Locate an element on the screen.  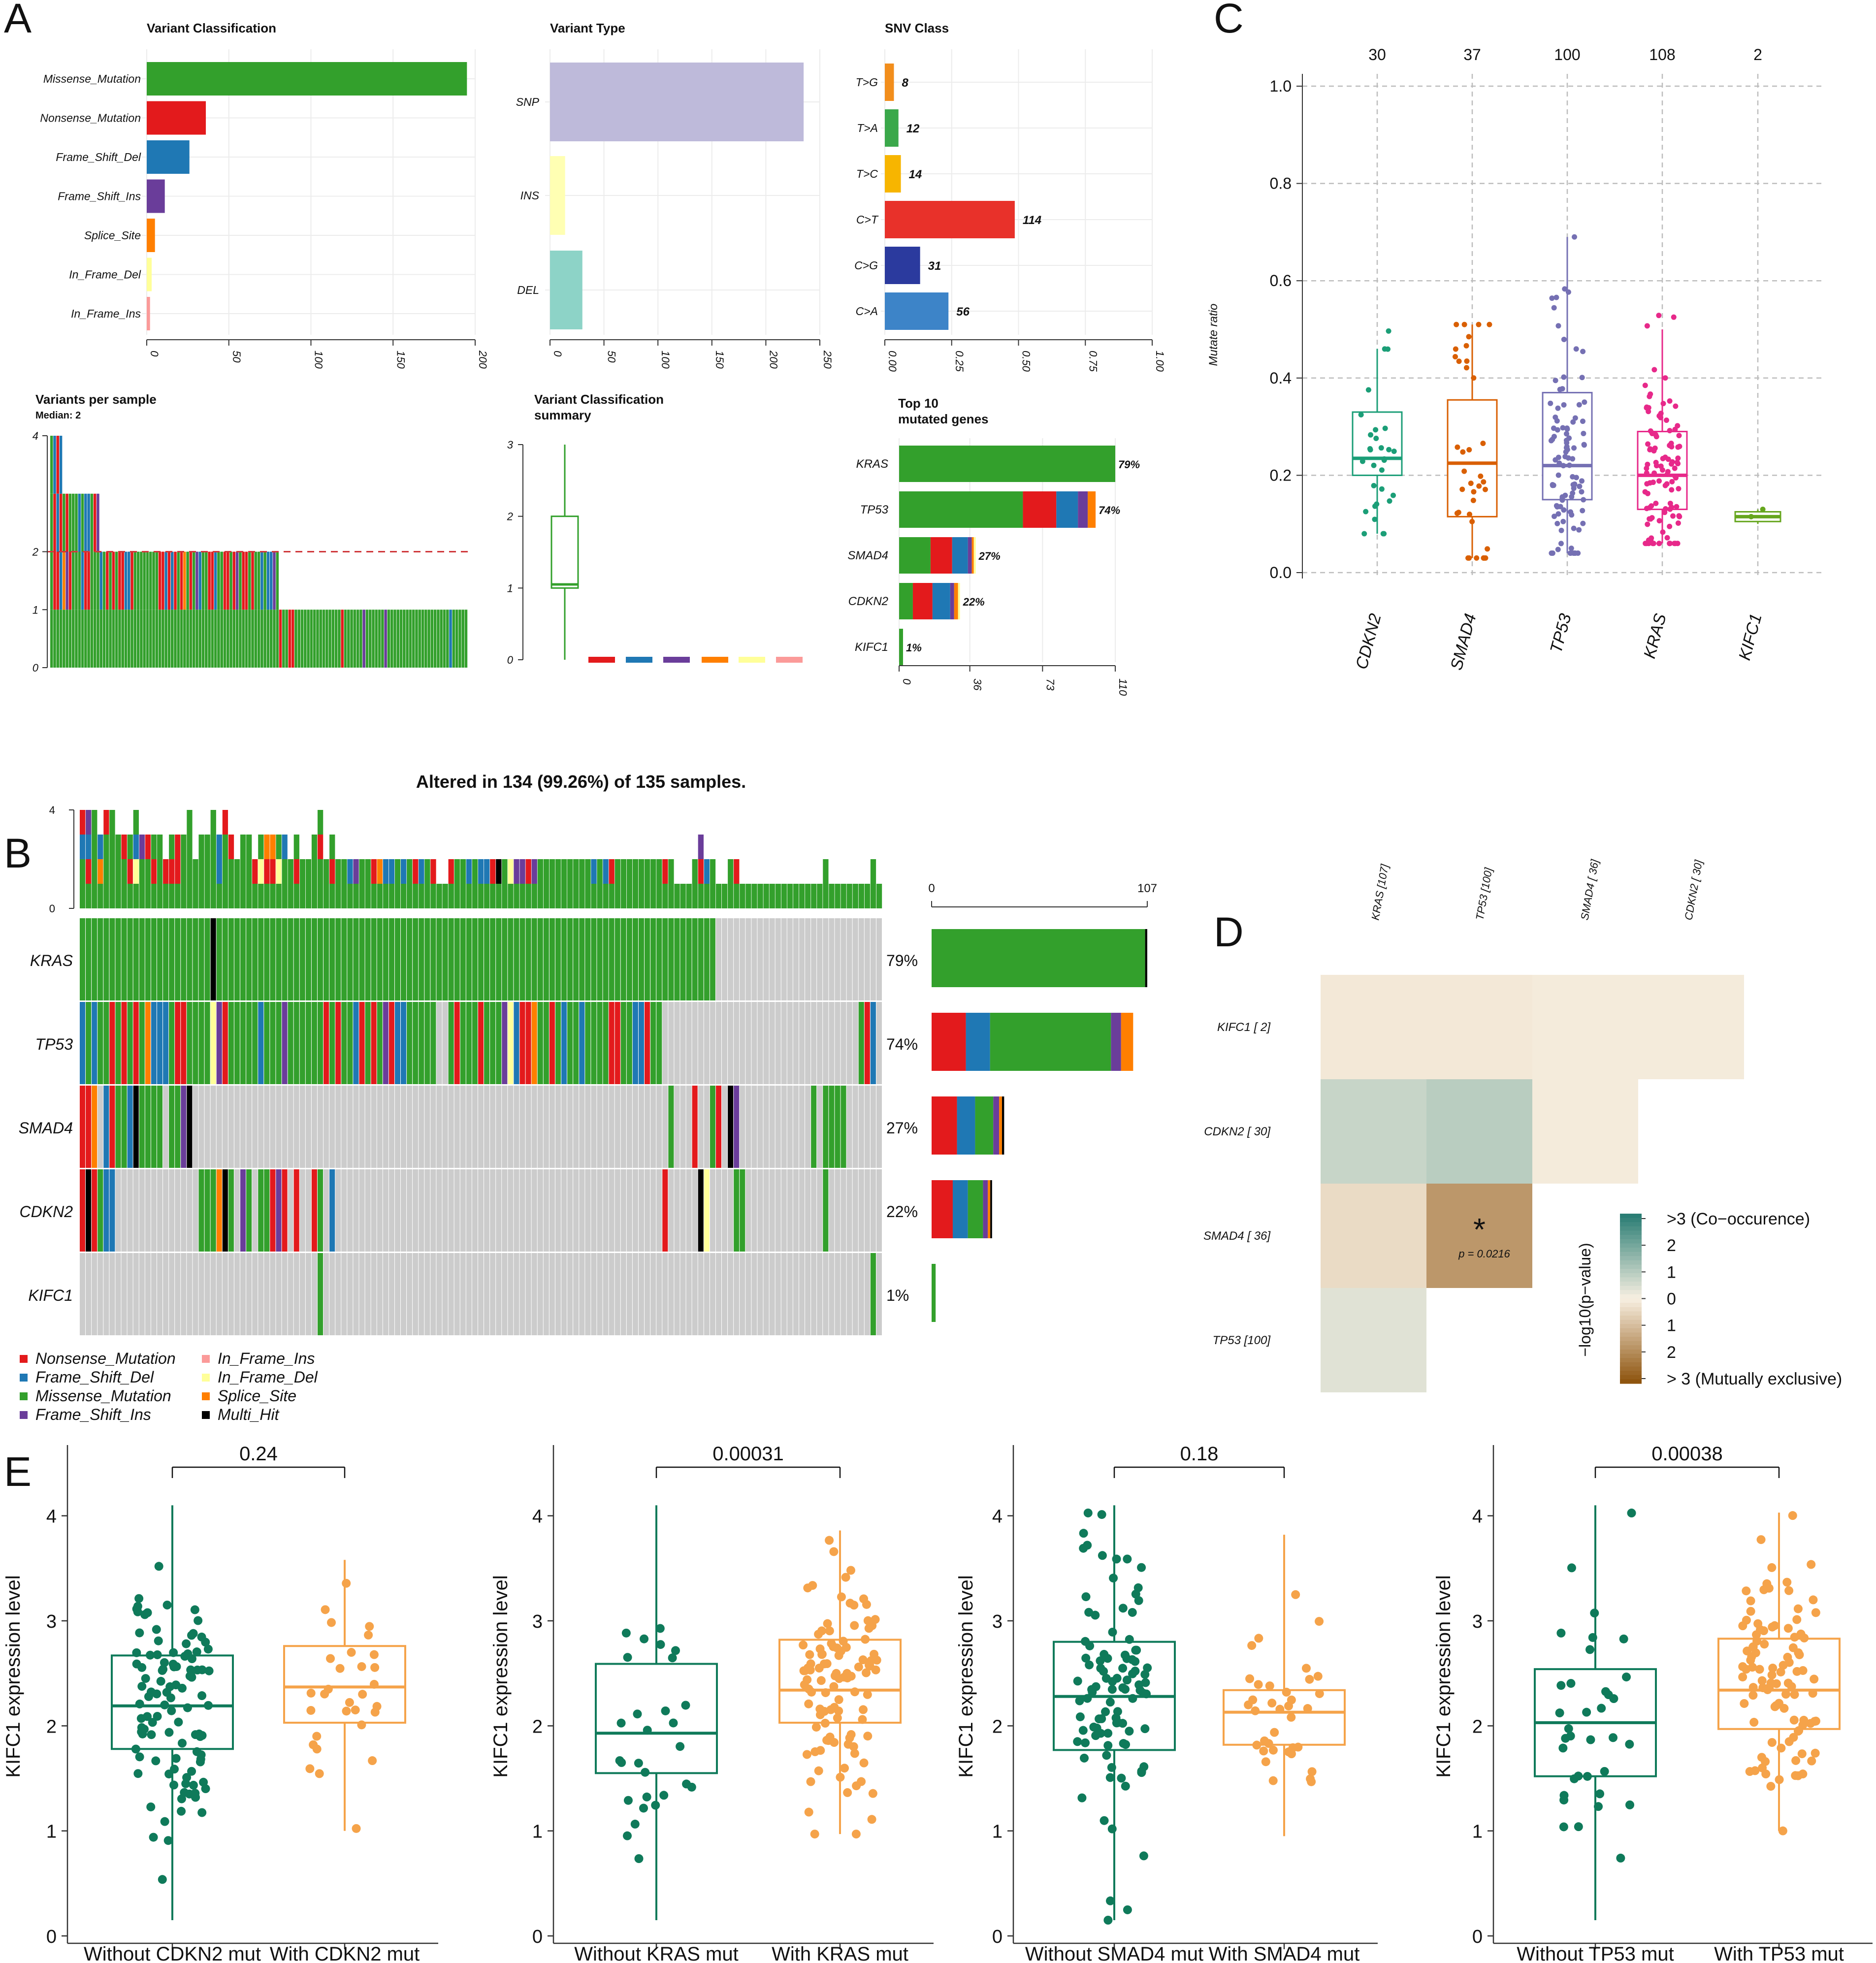
expr-xtick-label: With CDKN2 mut is located at coordinates (345, 1953).